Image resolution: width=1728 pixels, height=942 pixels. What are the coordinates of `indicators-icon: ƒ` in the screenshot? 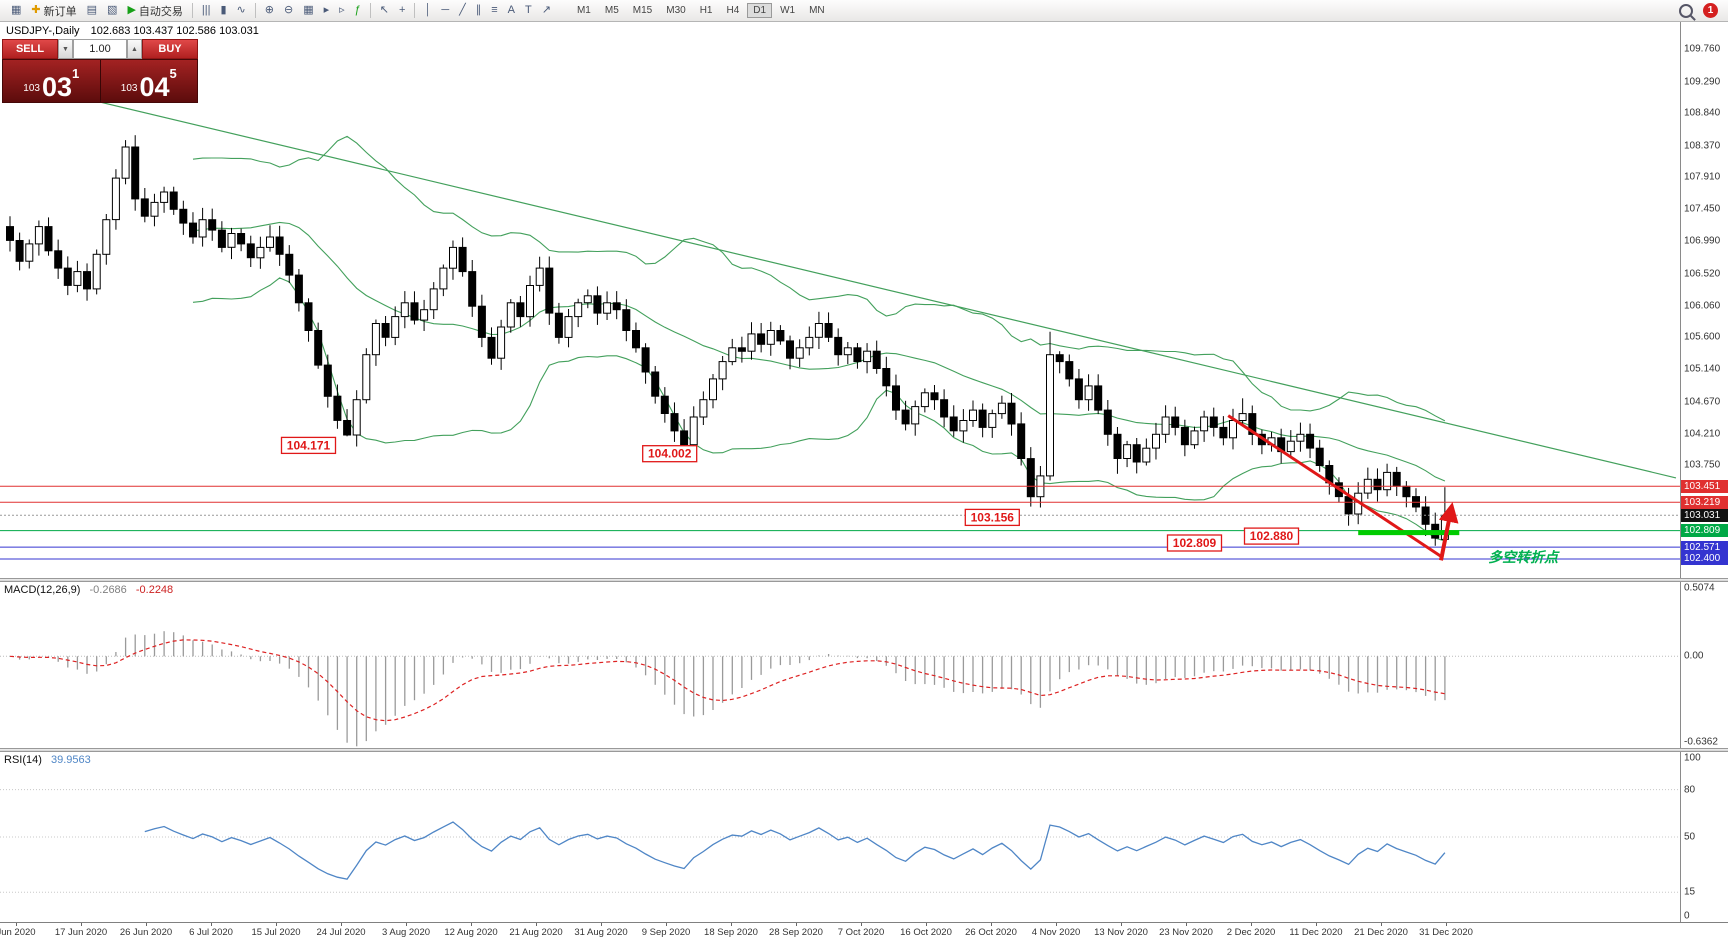 It's located at (358, 11).